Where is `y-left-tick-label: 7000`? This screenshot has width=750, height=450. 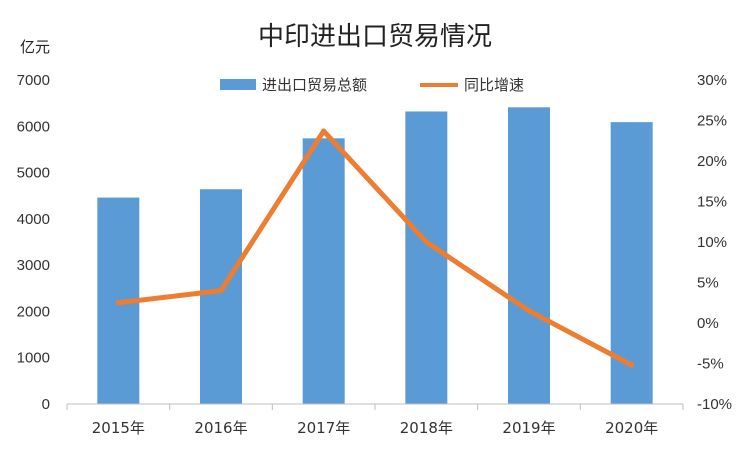
y-left-tick-label: 7000 is located at coordinates (33, 80).